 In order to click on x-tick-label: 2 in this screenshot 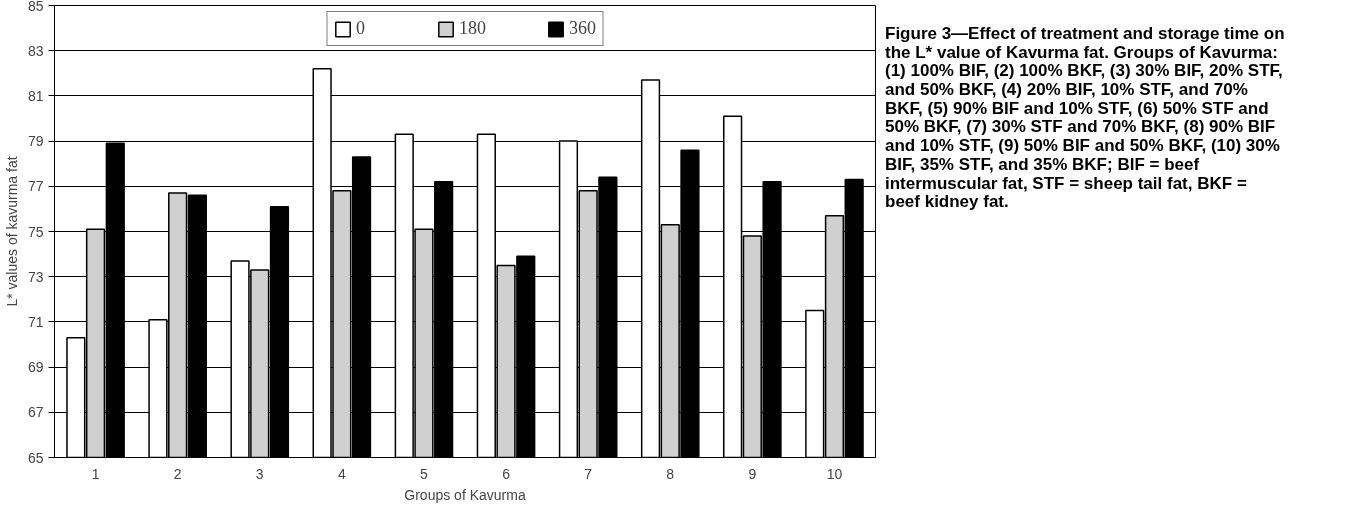, I will do `click(177, 473)`.